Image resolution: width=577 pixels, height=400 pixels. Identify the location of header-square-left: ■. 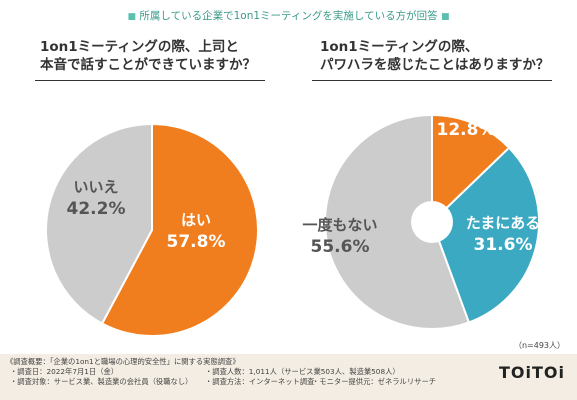
(132, 17).